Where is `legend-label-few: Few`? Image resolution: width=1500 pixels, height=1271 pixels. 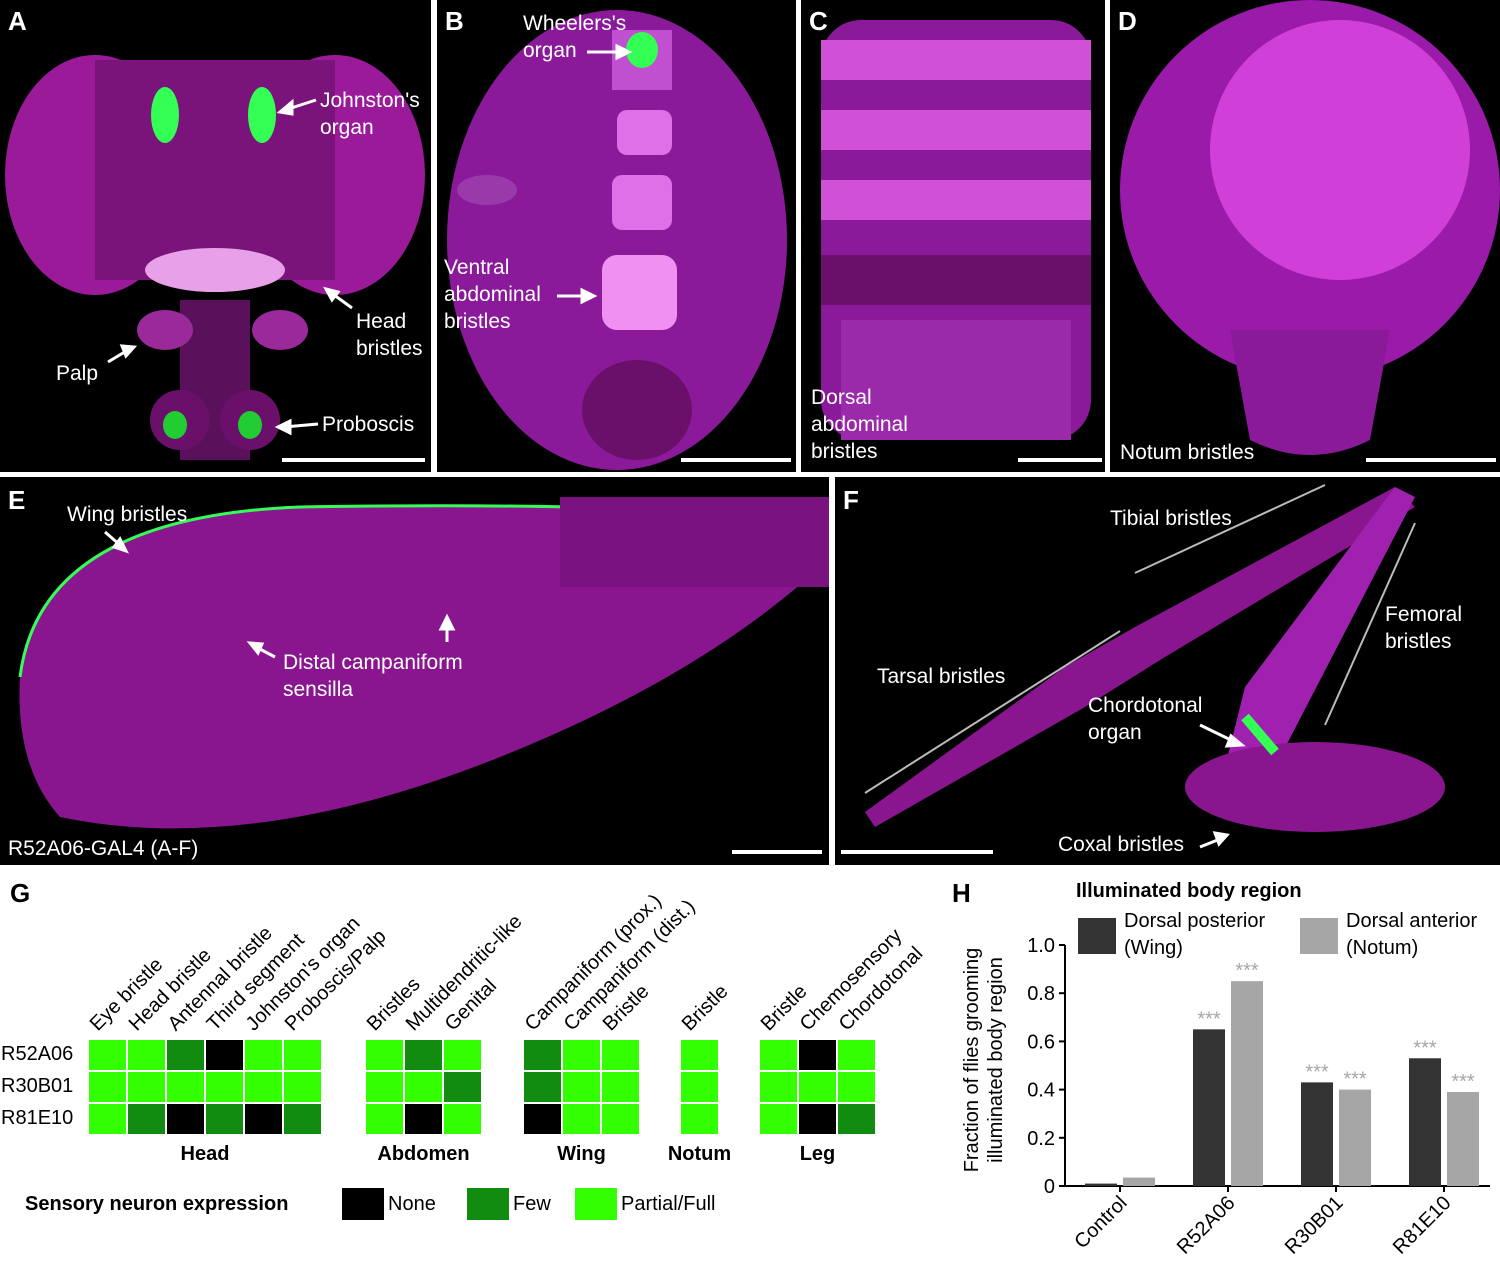
legend-label-few: Few is located at coordinates (532, 1204).